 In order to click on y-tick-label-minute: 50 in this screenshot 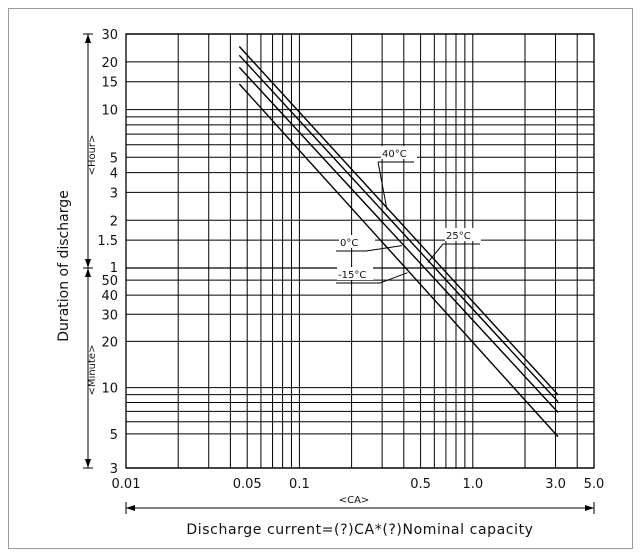, I will do `click(109, 281)`.